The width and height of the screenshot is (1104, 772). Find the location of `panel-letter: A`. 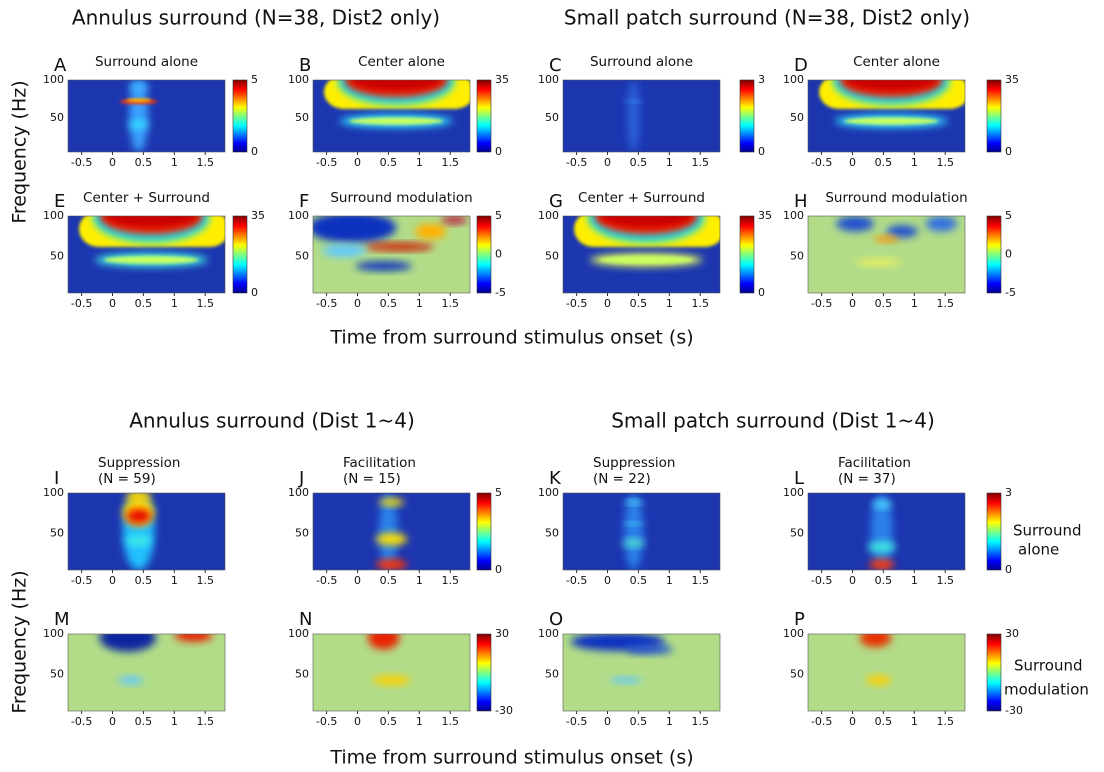

panel-letter: A is located at coordinates (60, 65).